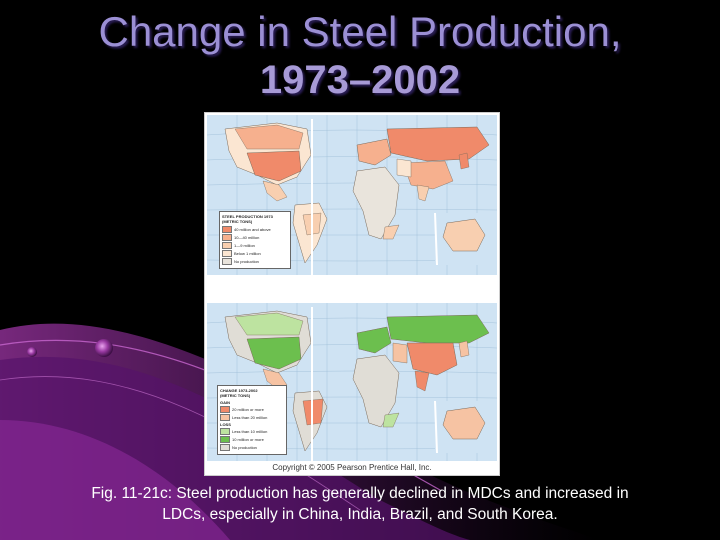 The height and width of the screenshot is (540, 720). What do you see at coordinates (252, 229) in the screenshot?
I see `legend-label: 40 million and above` at bounding box center [252, 229].